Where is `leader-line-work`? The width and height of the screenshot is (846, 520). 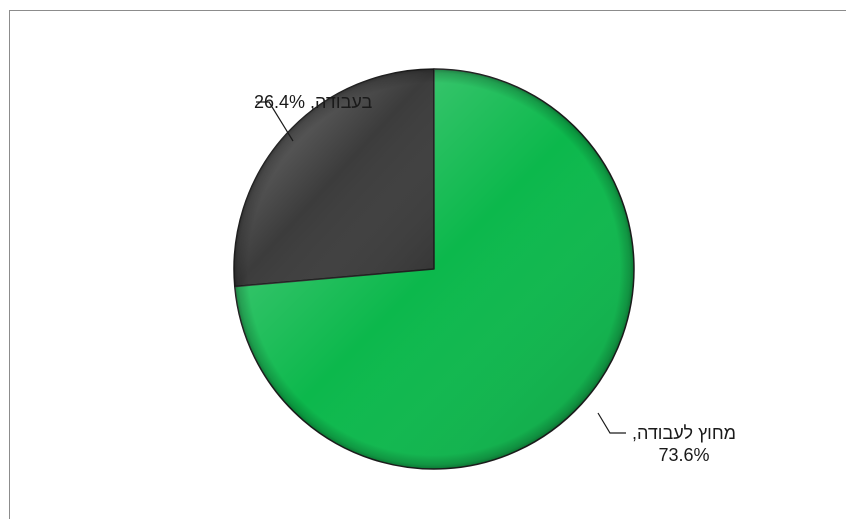
leader-line-work is located at coordinates (275, 121).